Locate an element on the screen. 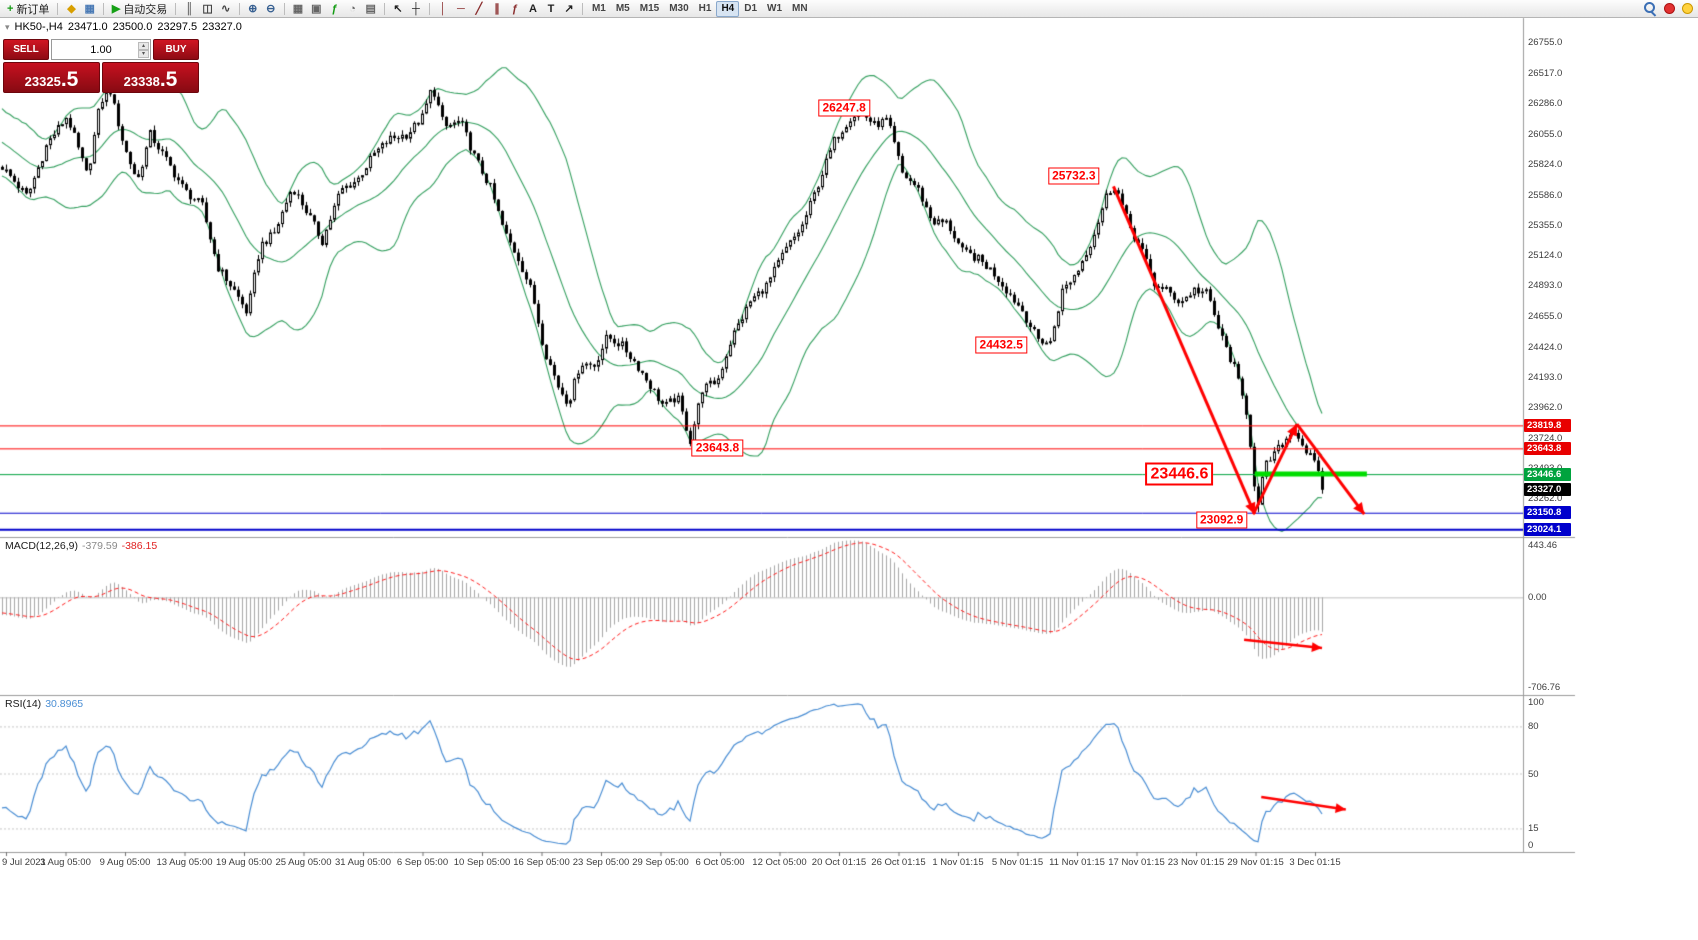 The height and width of the screenshot is (940, 1698). fibonacci-icon: ƒ is located at coordinates (514, 8).